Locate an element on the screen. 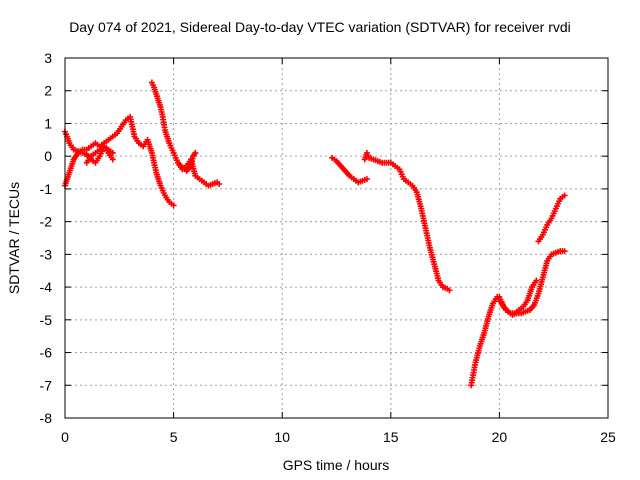 The image size is (640, 480). x-tick-label: 10 is located at coordinates (282, 437).